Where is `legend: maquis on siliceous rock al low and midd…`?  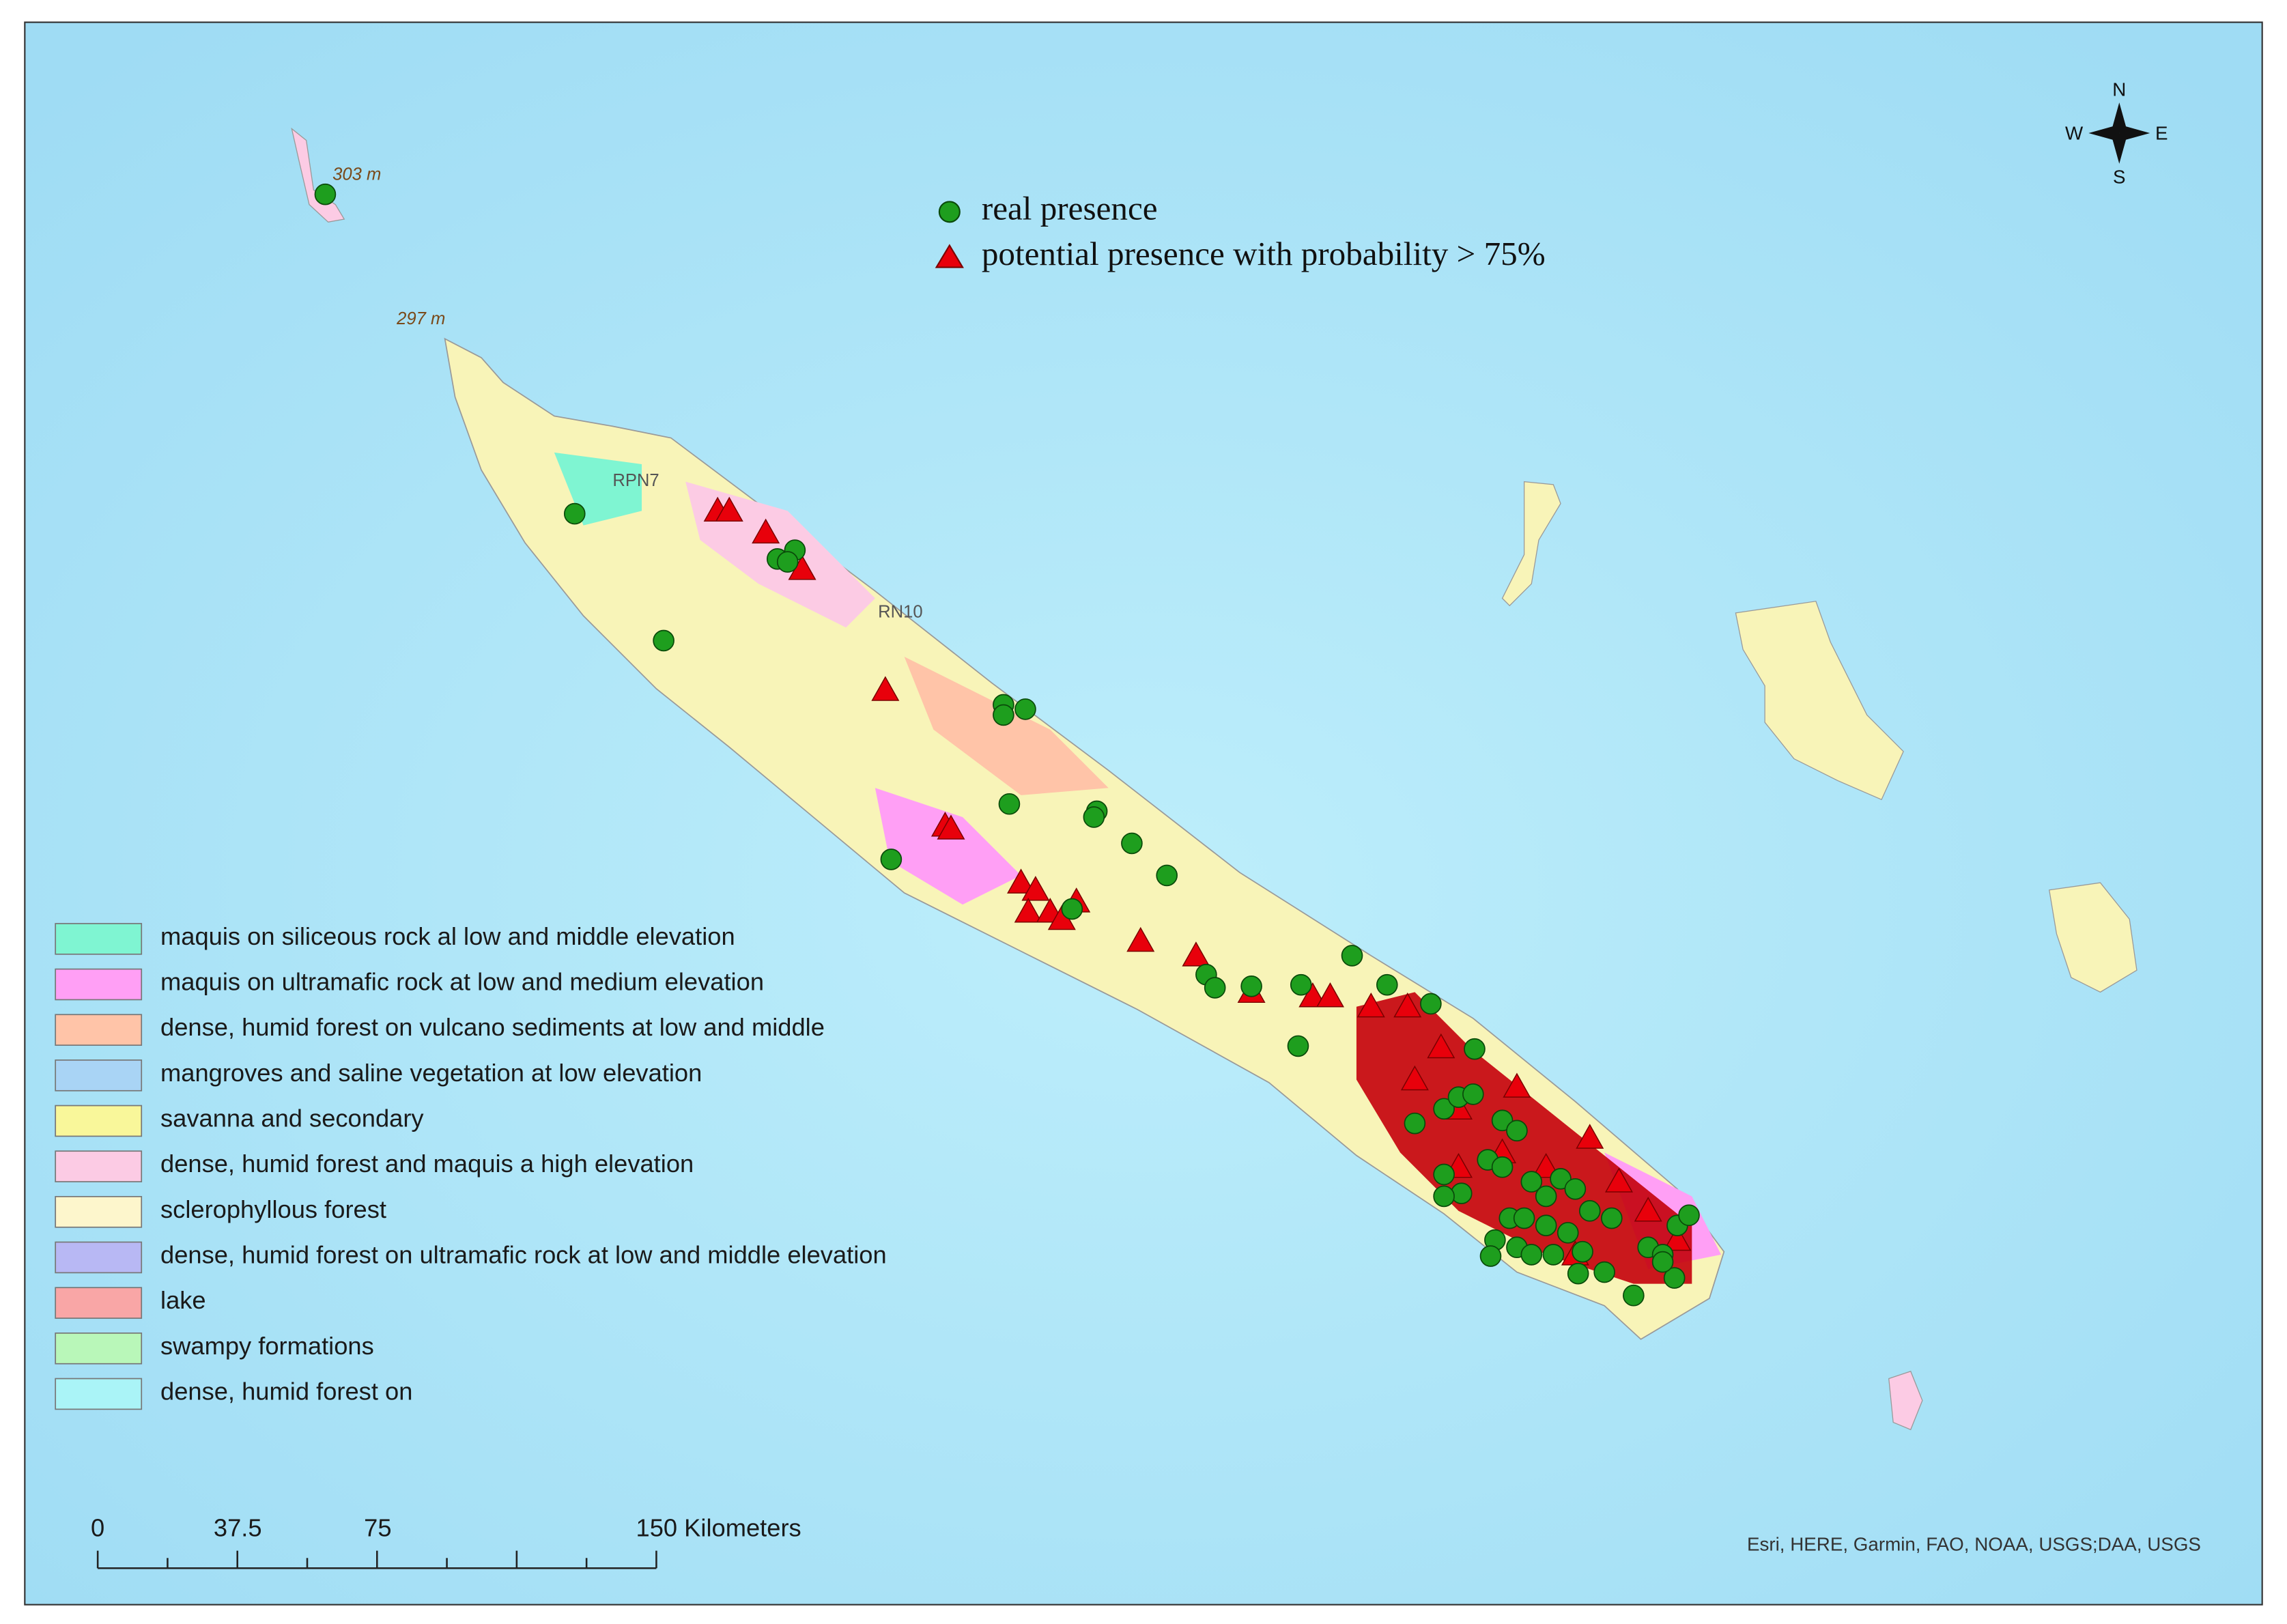
legend: maquis on siliceous rock al low and midd… is located at coordinates (471, 1166).